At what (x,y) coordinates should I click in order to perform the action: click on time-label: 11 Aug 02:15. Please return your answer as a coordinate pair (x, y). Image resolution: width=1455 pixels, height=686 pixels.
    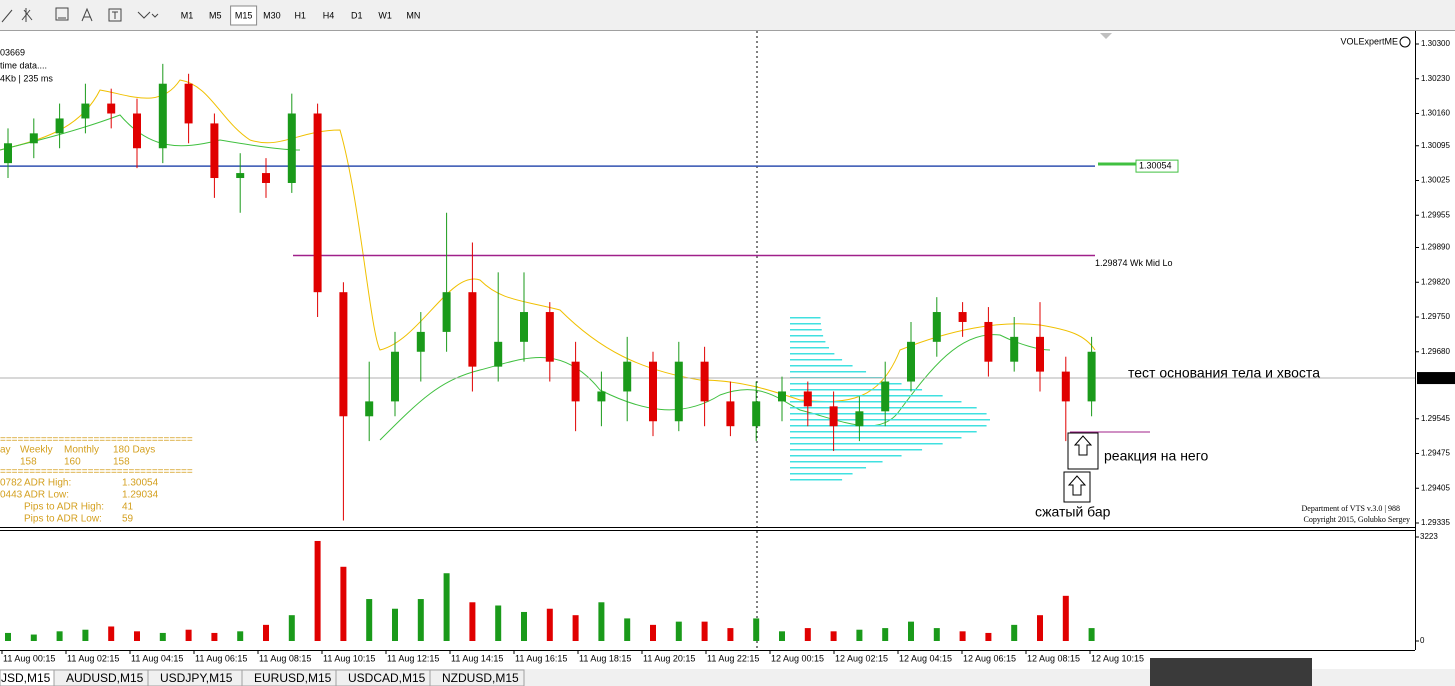
    Looking at the image, I should click on (93, 658).